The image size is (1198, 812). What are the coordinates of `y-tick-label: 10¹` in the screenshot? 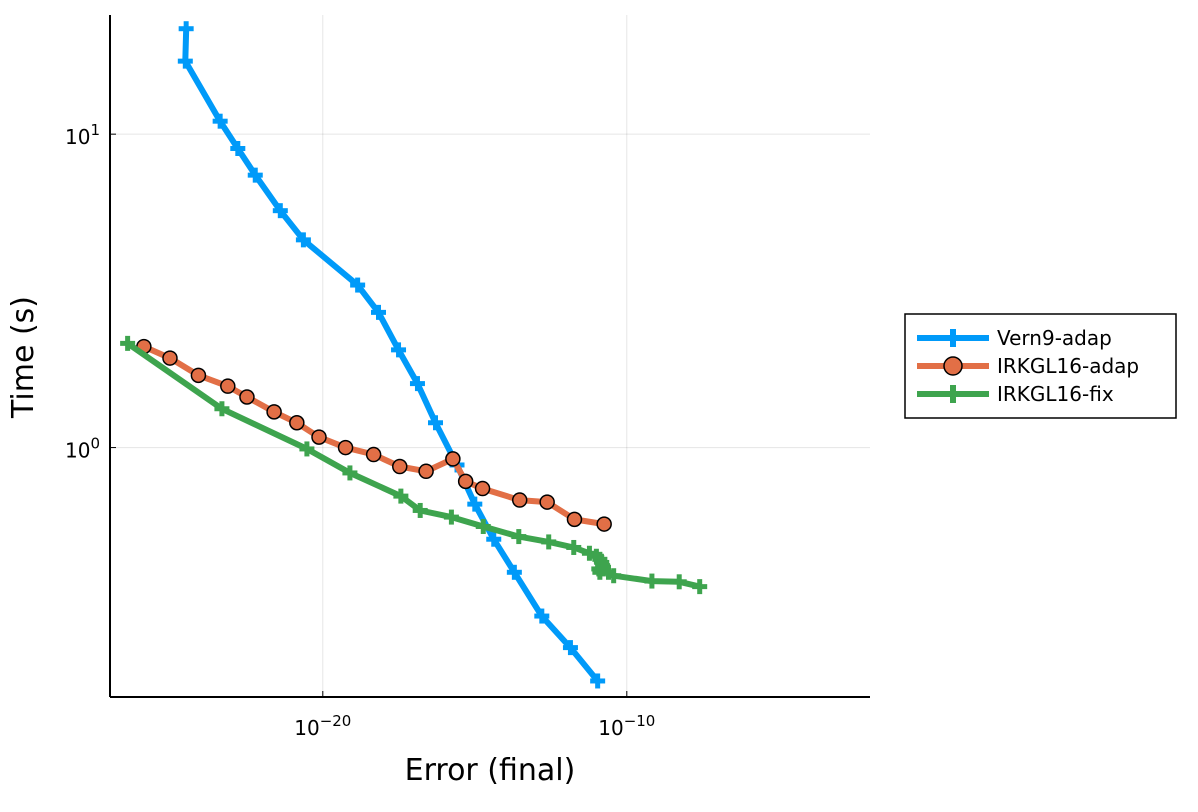 It's located at (82, 135).